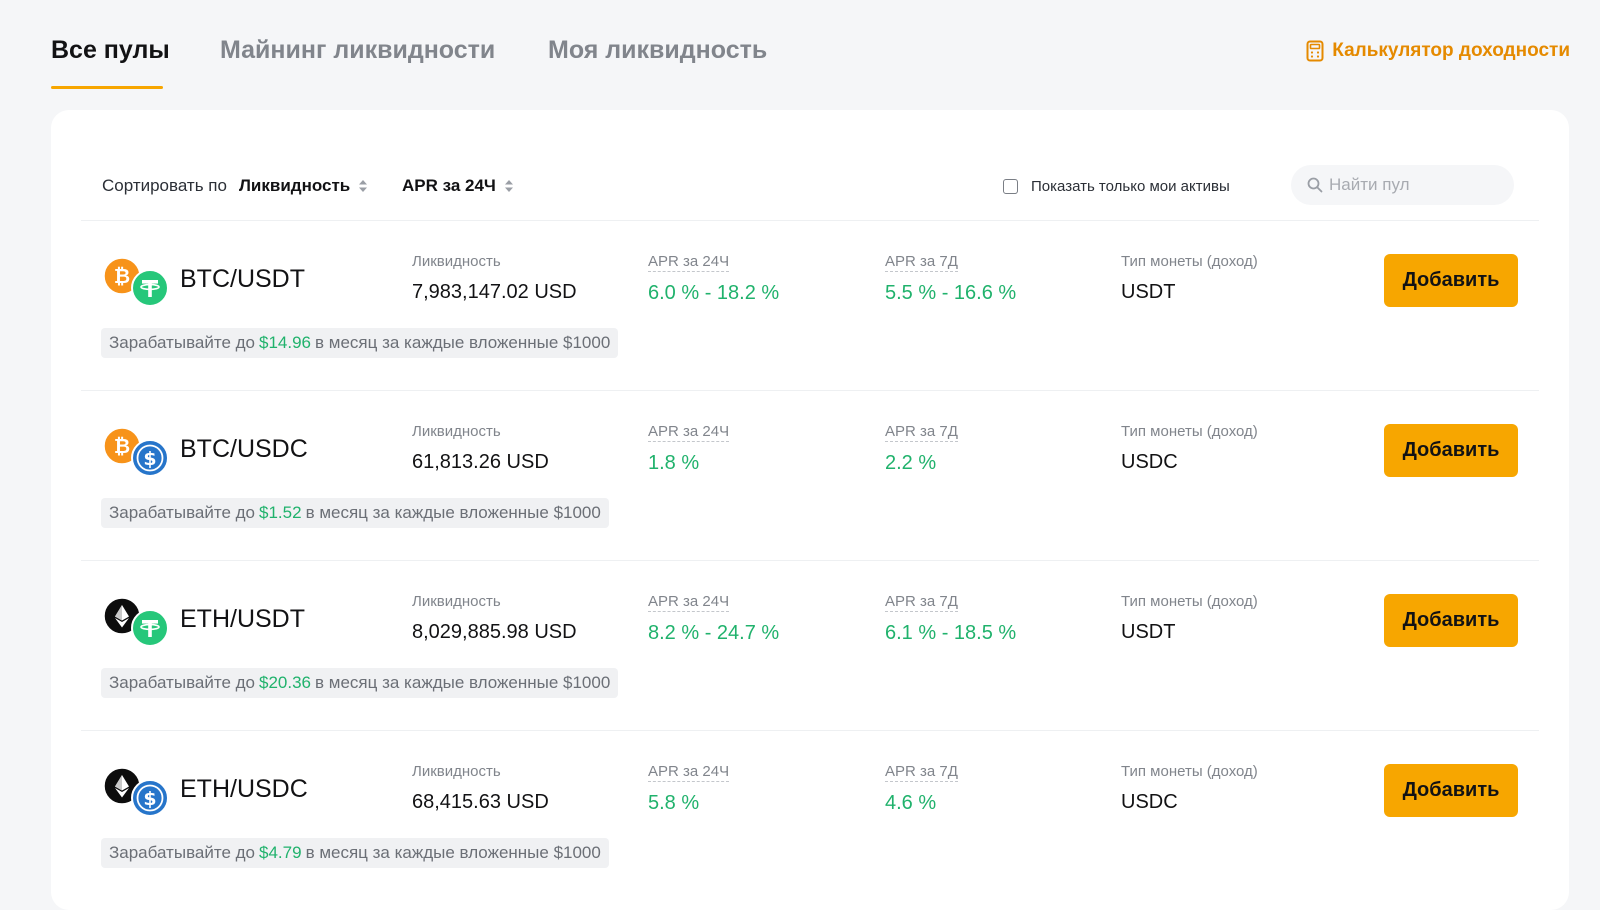 This screenshot has width=1600, height=910. What do you see at coordinates (244, 449) in the screenshot?
I see `pool-pair-name: BTC/USDC` at bounding box center [244, 449].